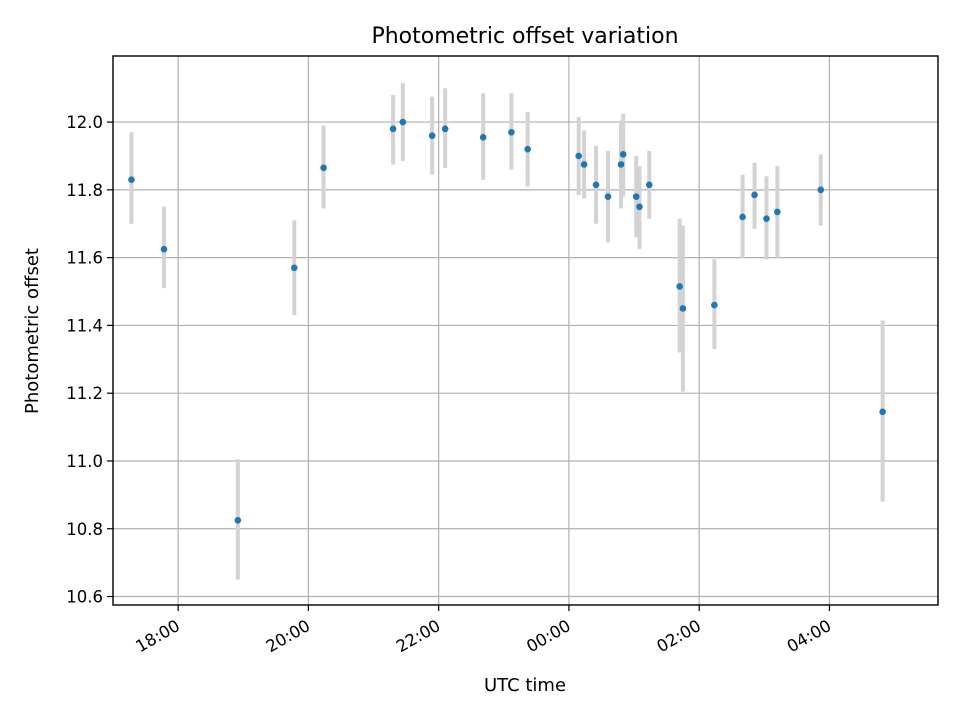 Image resolution: width=960 pixels, height=720 pixels. What do you see at coordinates (84, 529) in the screenshot?
I see `y-tick-label: 10.8` at bounding box center [84, 529].